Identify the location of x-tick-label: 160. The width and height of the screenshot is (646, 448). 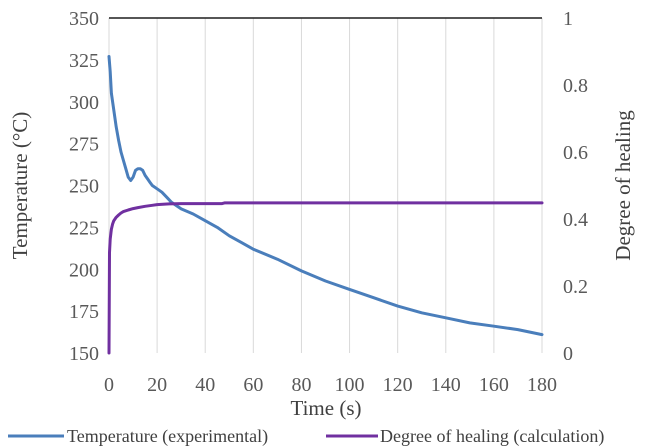
(494, 385).